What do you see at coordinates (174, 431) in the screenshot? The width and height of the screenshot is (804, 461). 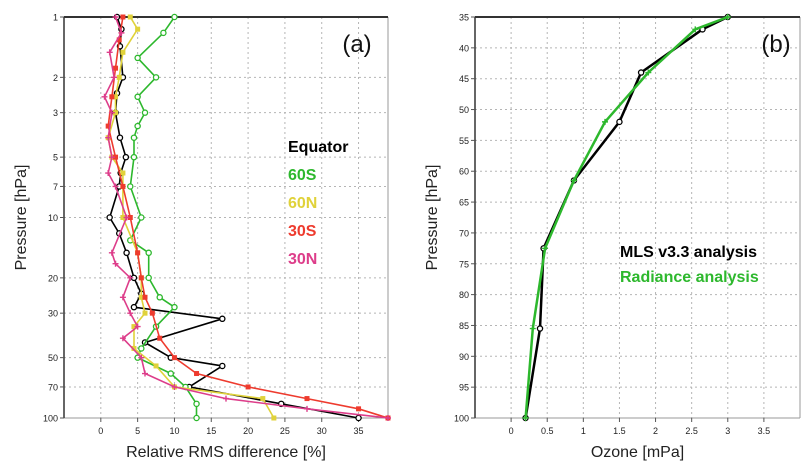 I see `x-tick-label: 10` at bounding box center [174, 431].